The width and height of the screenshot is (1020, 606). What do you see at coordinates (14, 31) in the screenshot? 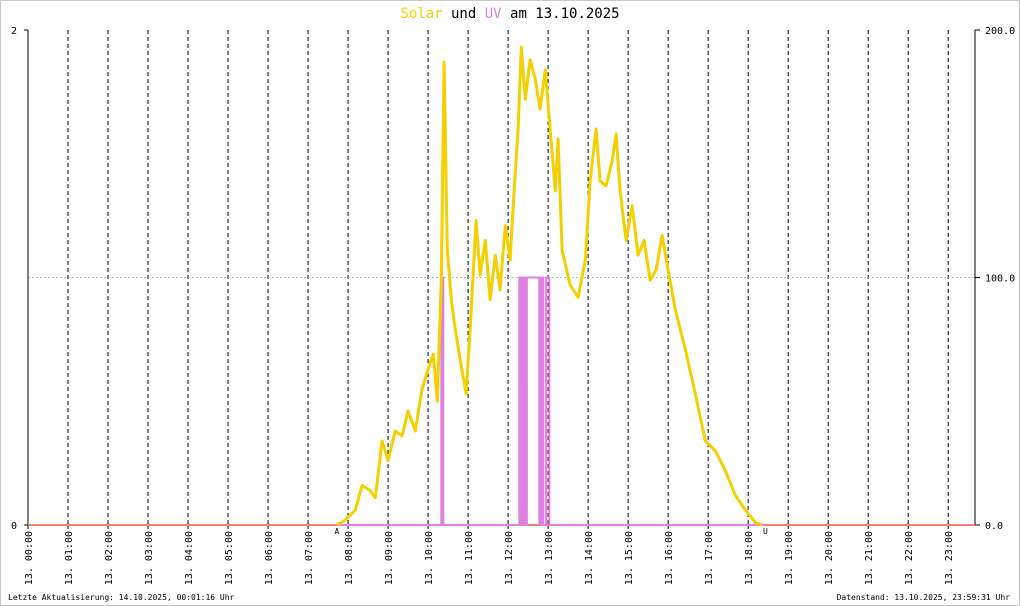
I see `y-tick-label: 2` at bounding box center [14, 31].